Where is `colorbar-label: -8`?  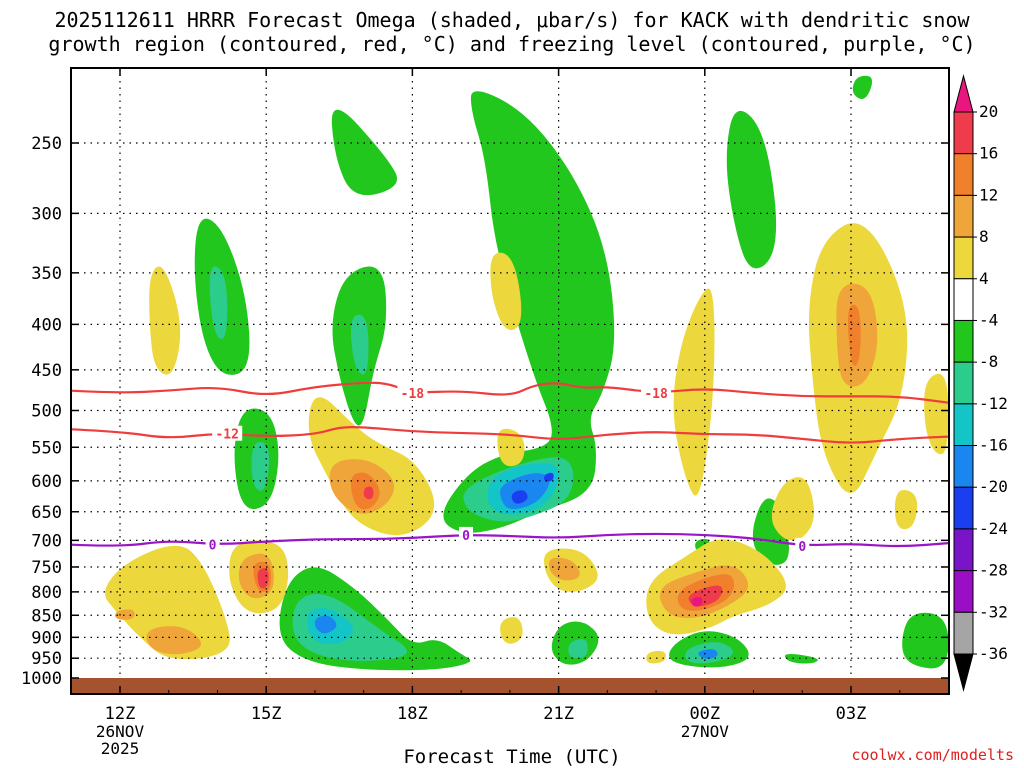 colorbar-label: -8 is located at coordinates (988, 361).